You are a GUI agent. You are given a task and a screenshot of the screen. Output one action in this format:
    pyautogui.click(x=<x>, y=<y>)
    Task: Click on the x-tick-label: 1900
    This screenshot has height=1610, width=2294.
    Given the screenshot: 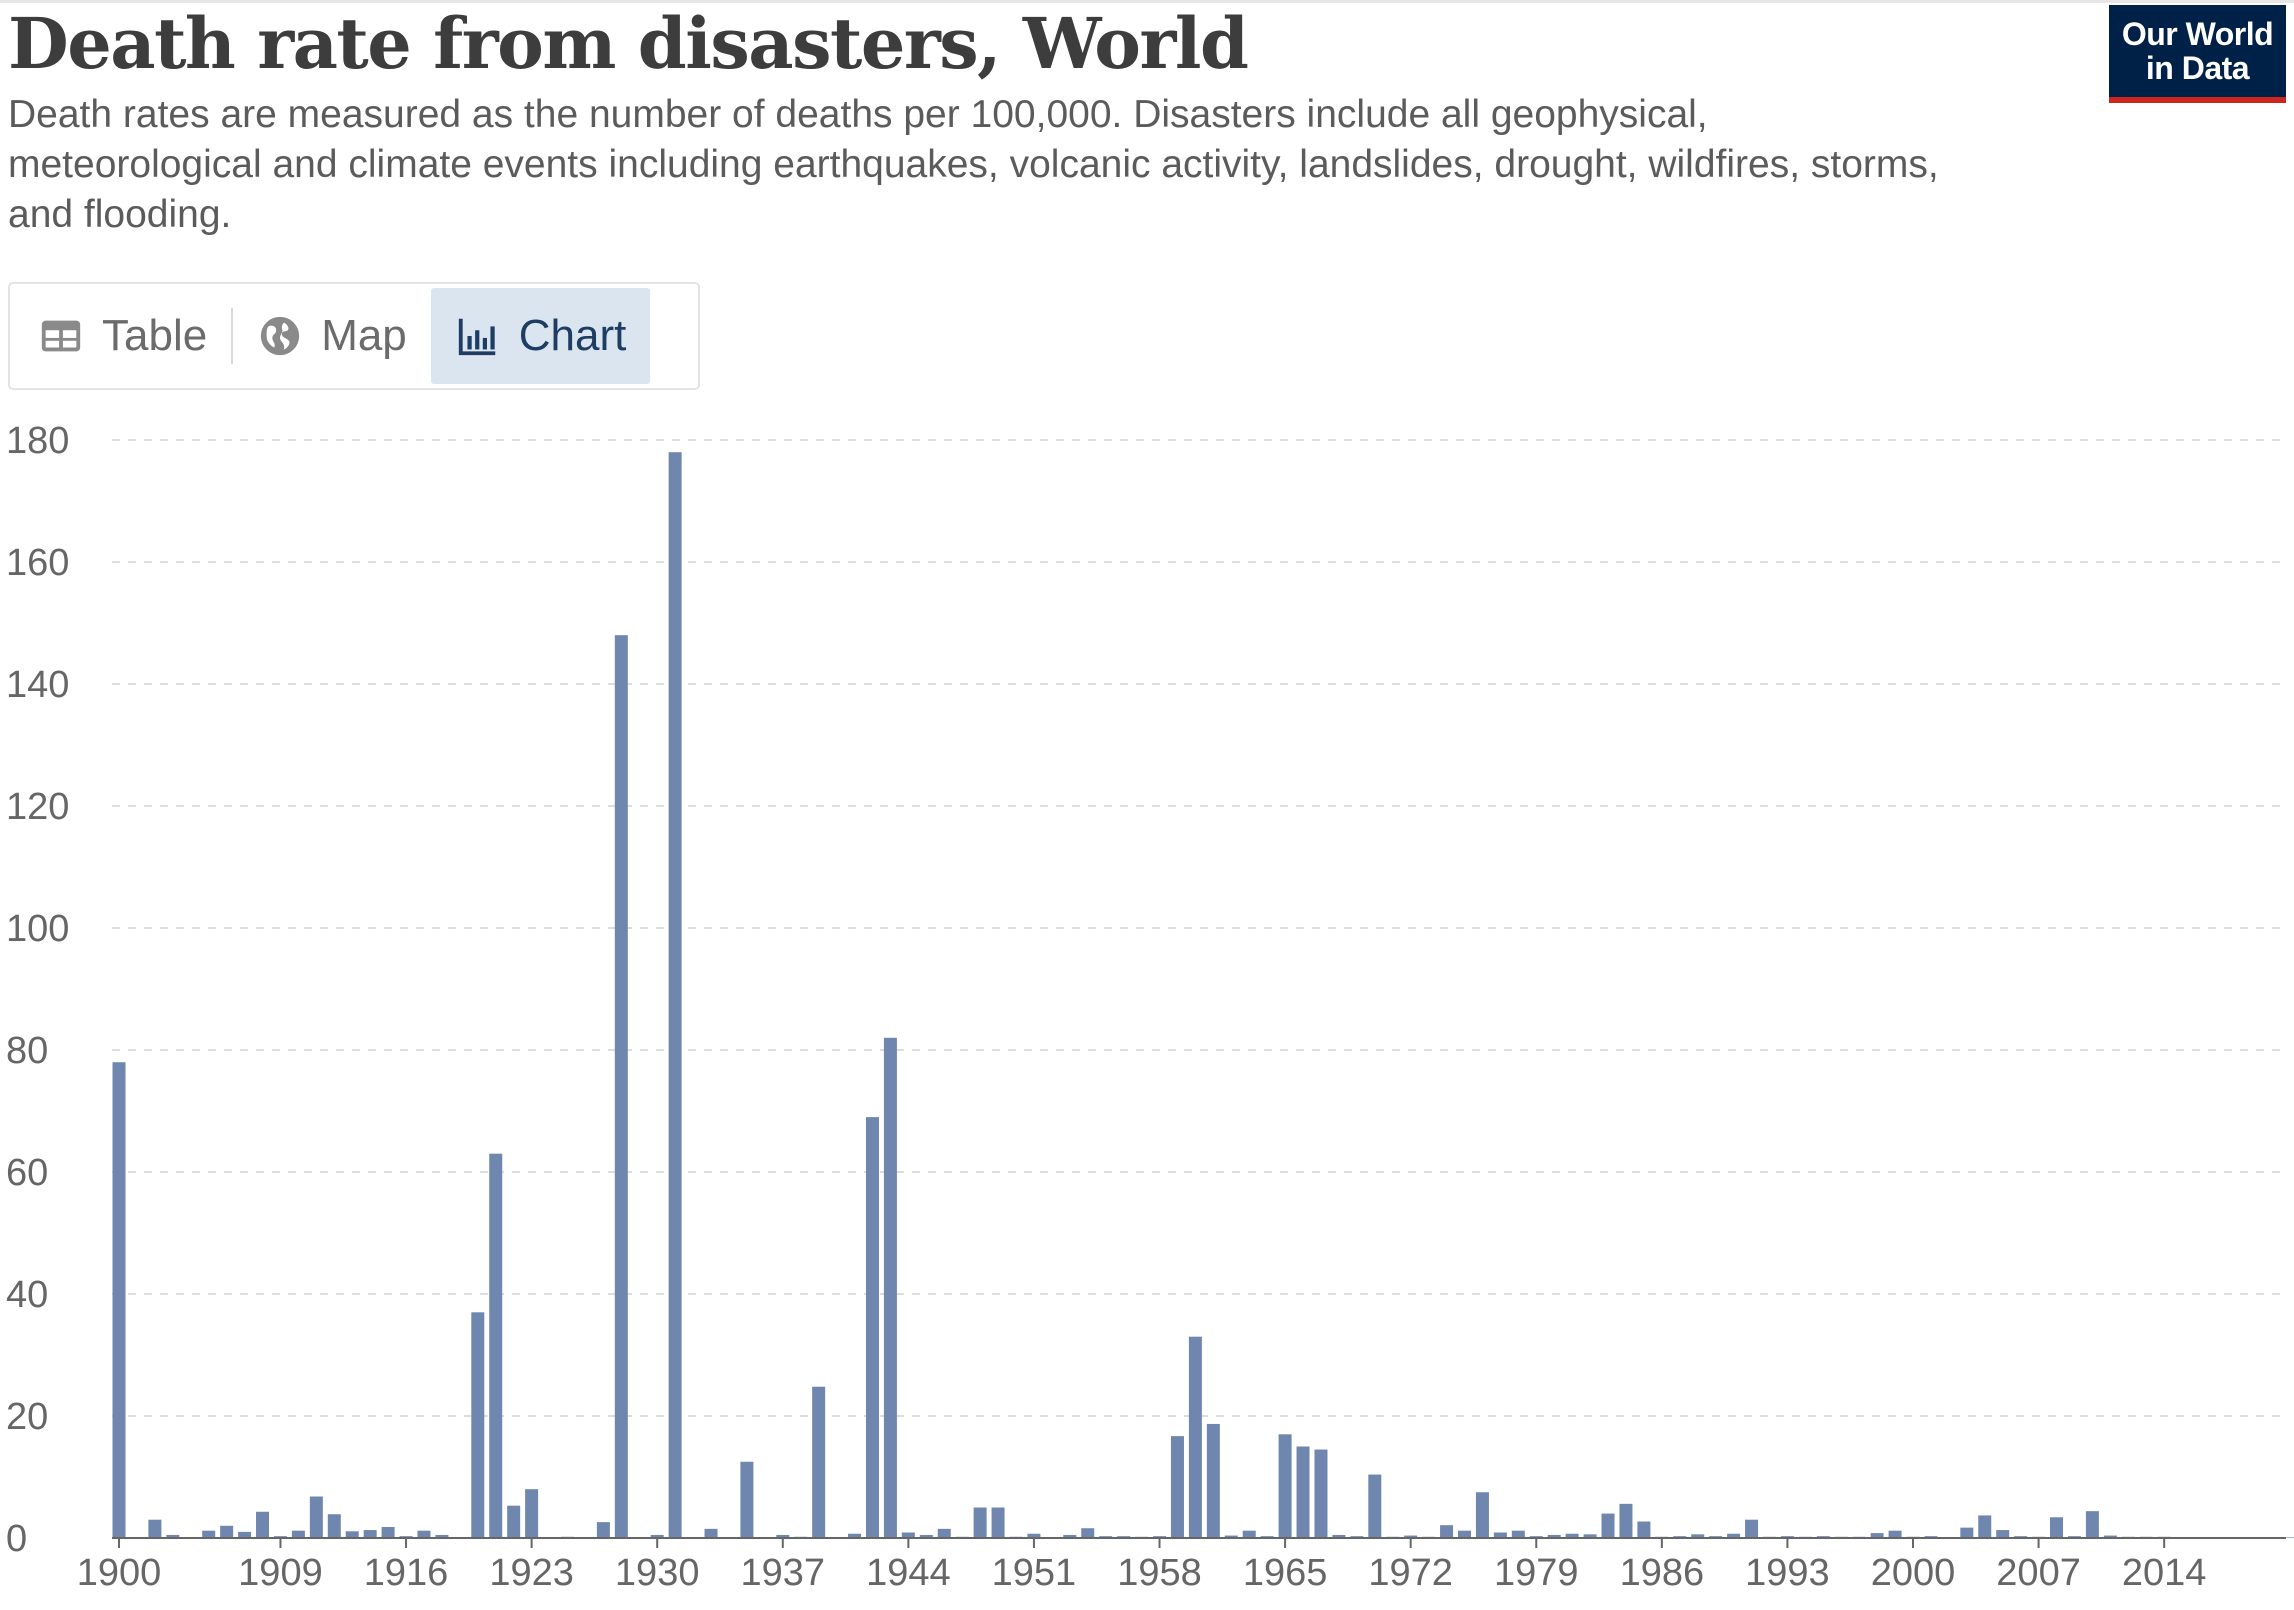 What is the action you would take?
    pyautogui.click(x=119, y=1573)
    